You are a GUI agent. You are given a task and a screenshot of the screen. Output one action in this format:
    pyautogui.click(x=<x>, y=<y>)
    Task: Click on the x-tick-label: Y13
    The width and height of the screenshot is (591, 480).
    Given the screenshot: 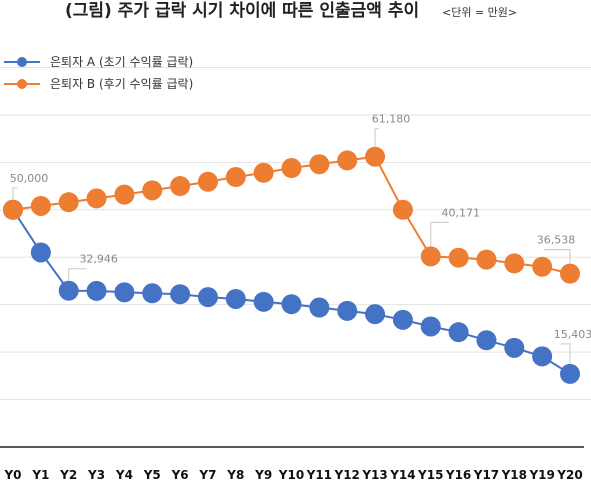 What is the action you would take?
    pyautogui.click(x=374, y=474)
    